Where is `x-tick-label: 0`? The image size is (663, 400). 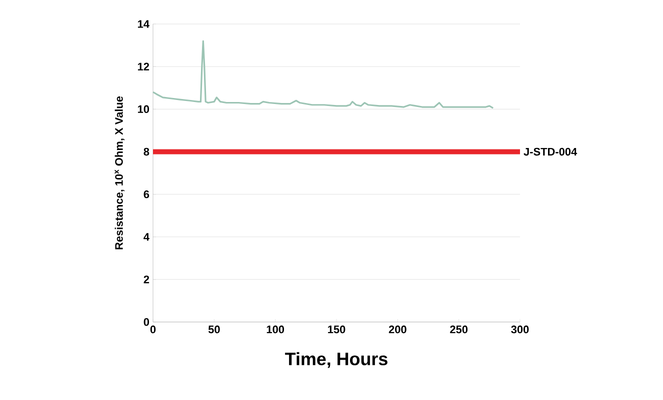
x-tick-label: 0 is located at coordinates (153, 330).